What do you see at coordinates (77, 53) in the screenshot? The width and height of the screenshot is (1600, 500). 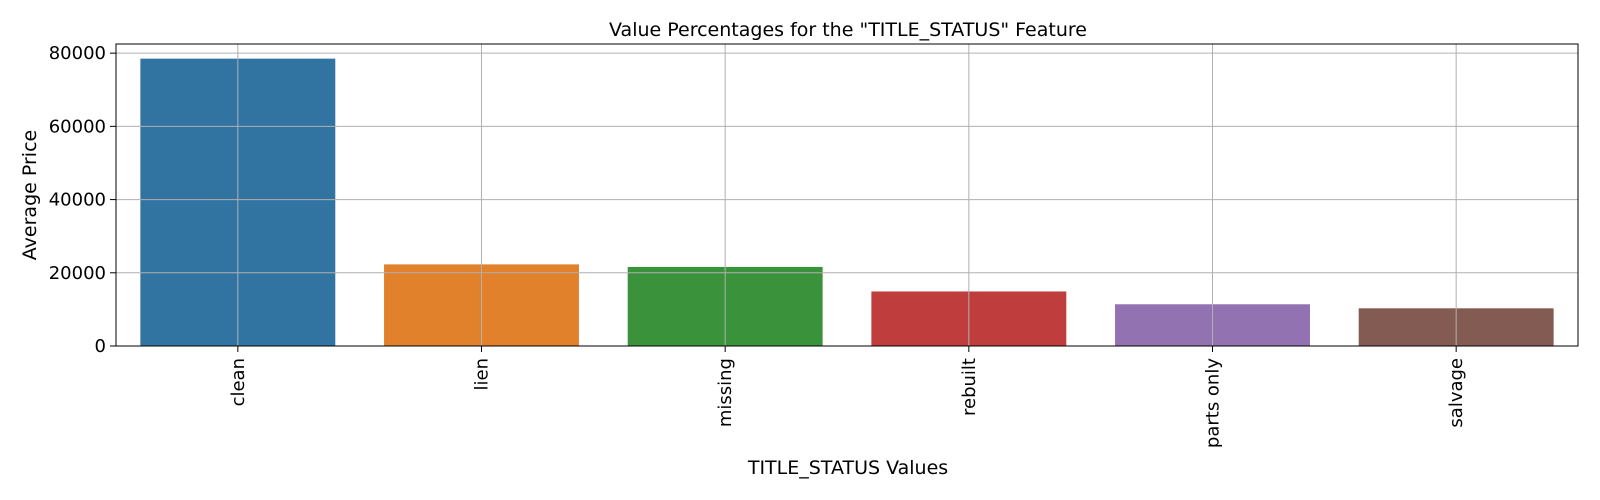 I see `y-tick-label: 80000` at bounding box center [77, 53].